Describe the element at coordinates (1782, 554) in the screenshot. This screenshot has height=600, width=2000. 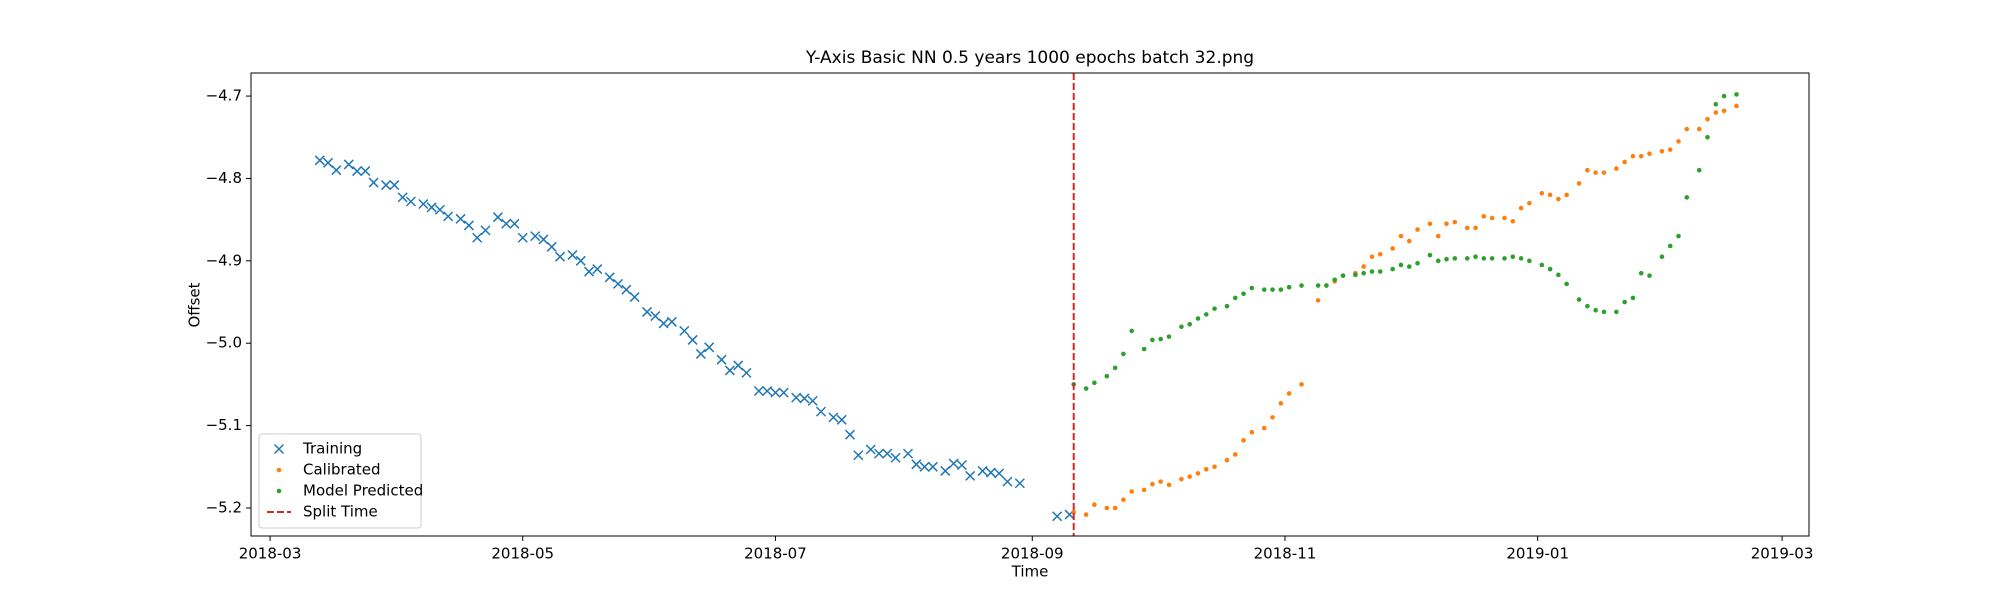
I see `x-tick-label: 2019-03` at that location.